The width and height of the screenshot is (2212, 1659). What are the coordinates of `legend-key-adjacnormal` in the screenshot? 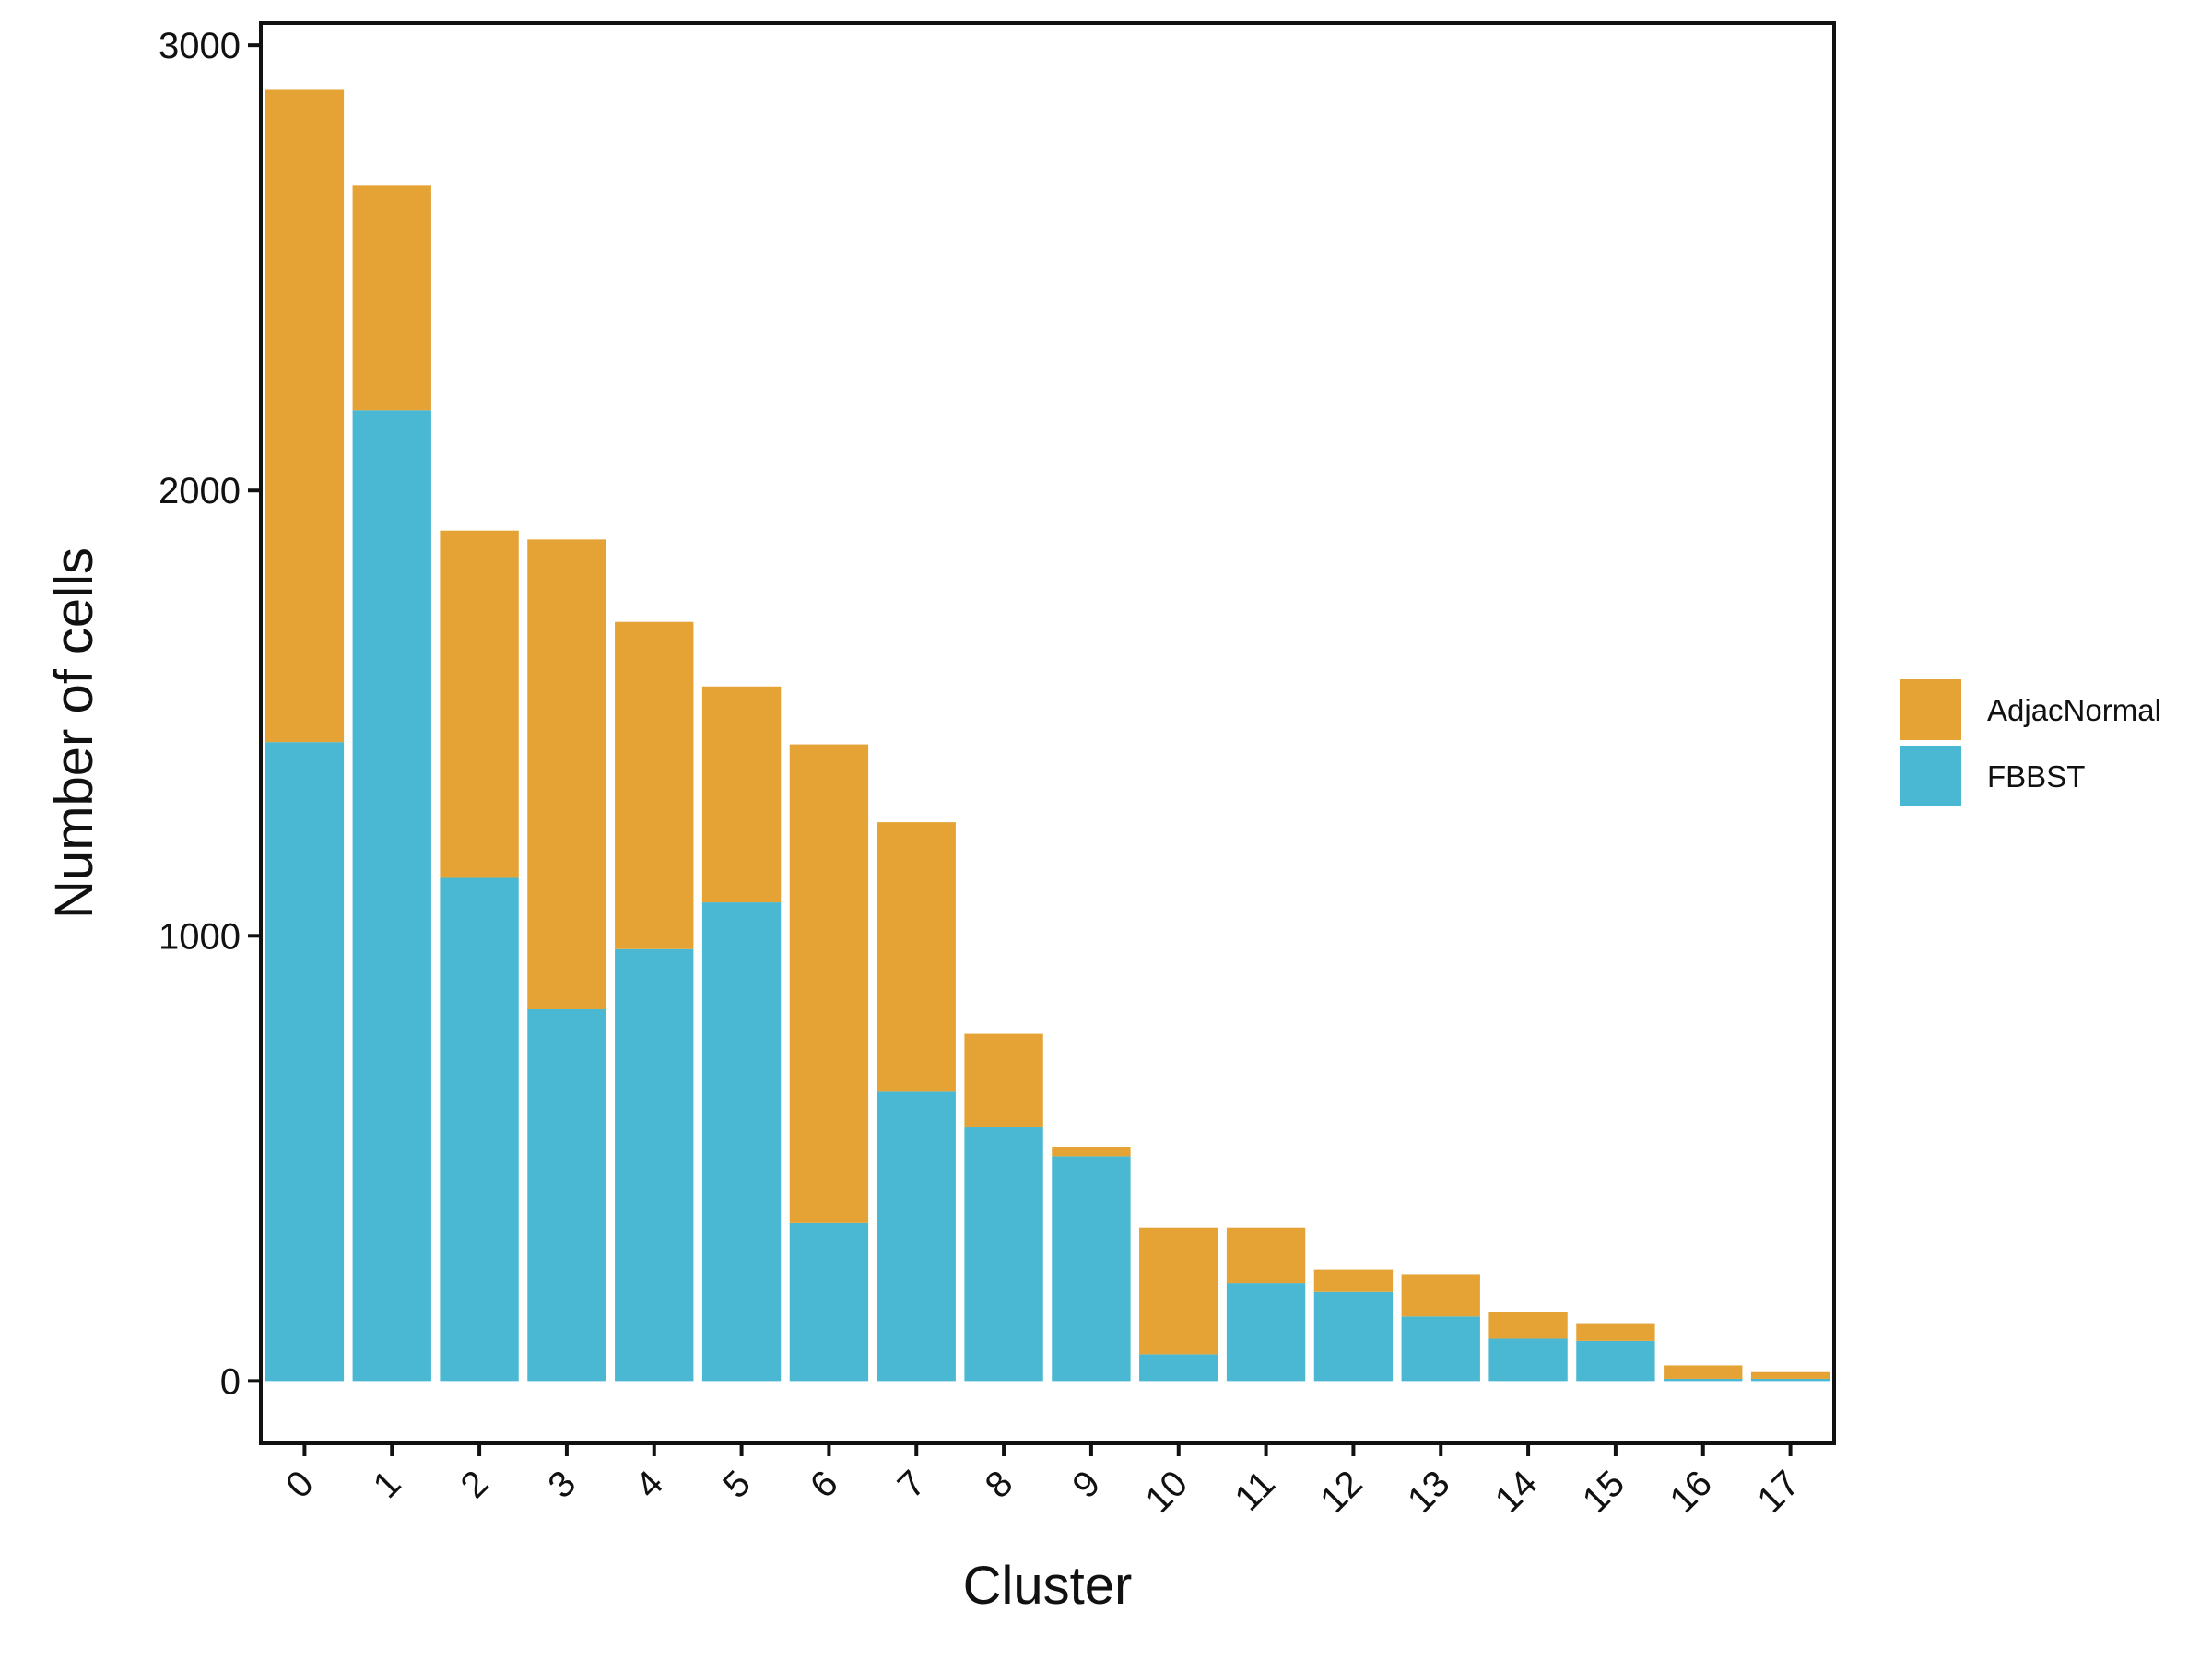 It's located at (1930, 709).